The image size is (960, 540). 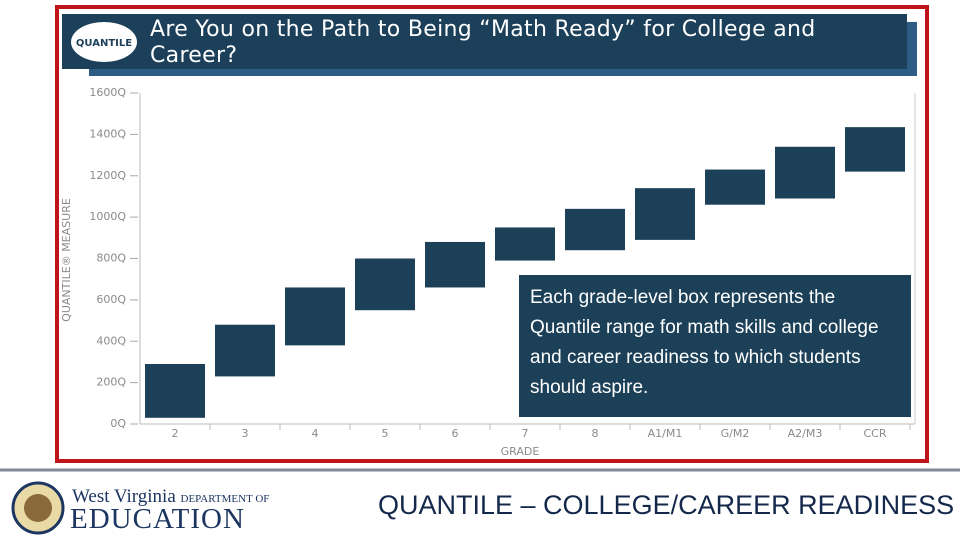 I want to click on y-axis-label: QUANTILE® MEASURE, so click(x=66, y=260).